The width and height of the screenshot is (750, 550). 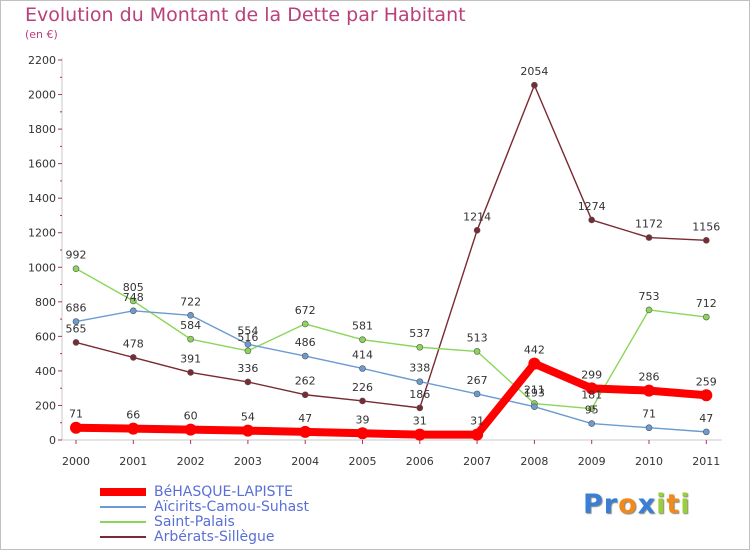 I want to click on data-label: 39, so click(x=363, y=419).